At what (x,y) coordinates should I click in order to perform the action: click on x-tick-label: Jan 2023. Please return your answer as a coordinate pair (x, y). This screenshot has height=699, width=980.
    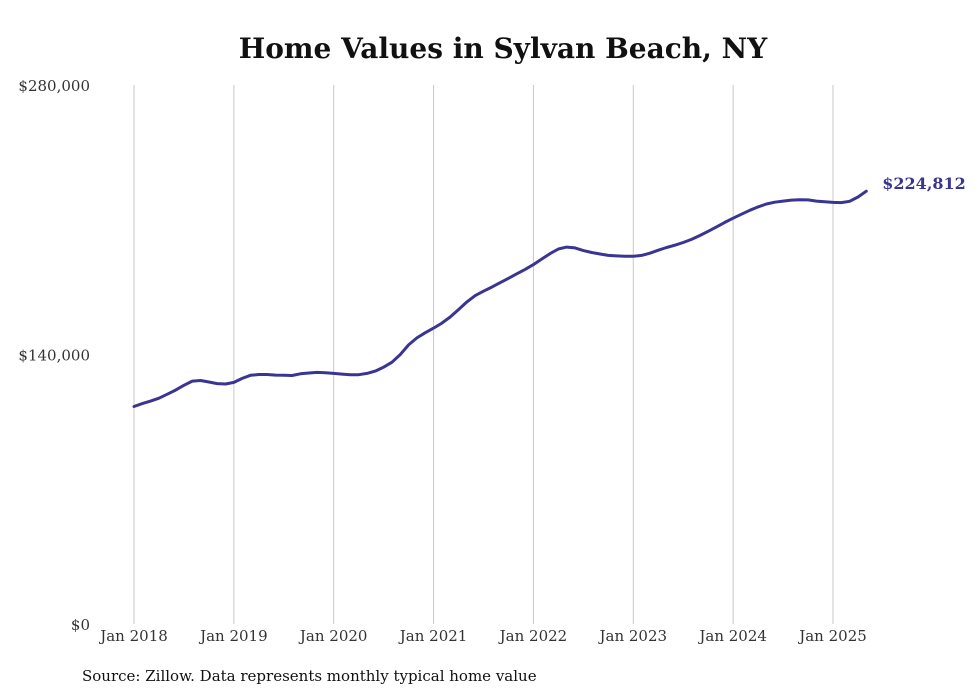
    Looking at the image, I should click on (633, 636).